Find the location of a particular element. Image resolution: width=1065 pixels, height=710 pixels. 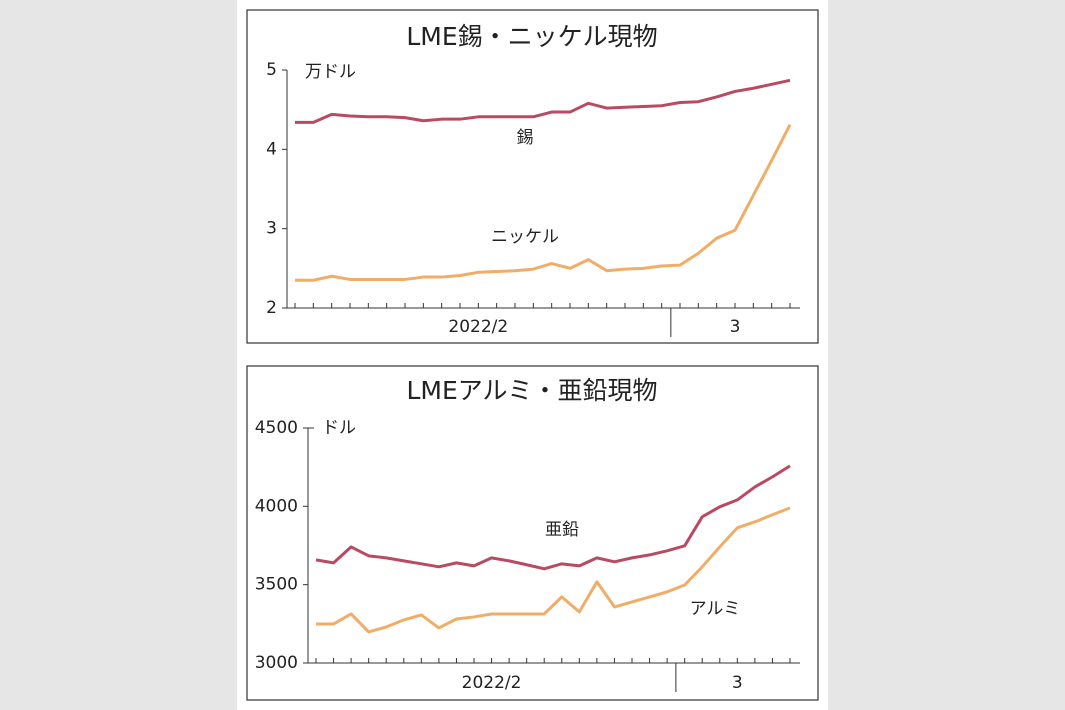

y-tick-label: 5 is located at coordinates (271, 70).